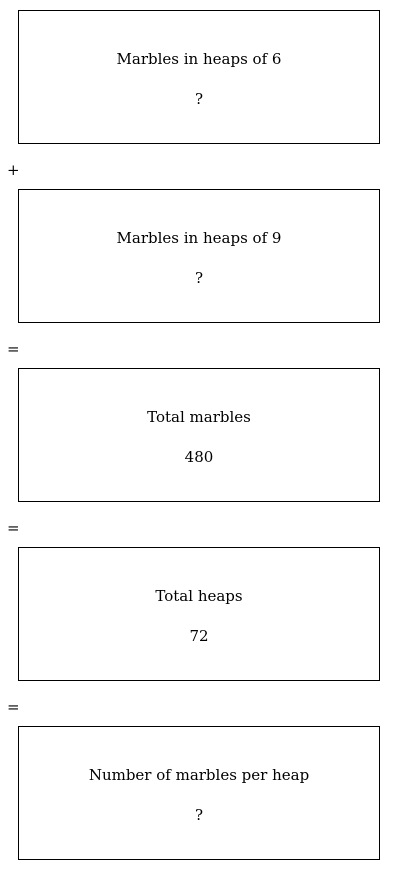  I want to click on box-label: Number of marbles per heap, so click(199, 775).